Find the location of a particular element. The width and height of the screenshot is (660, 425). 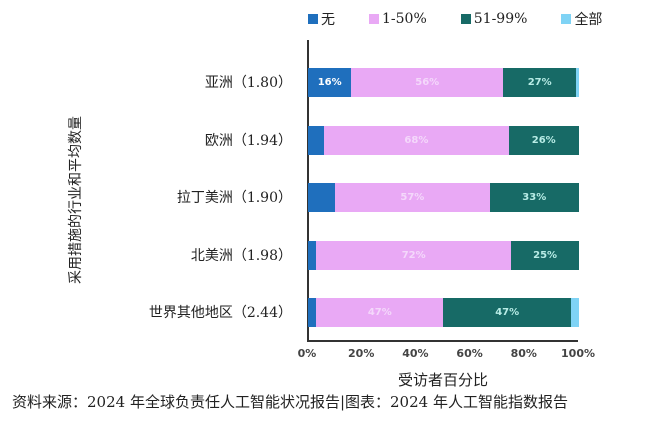

category-label: 拉丁美洲（1.90） is located at coordinates (234, 198).